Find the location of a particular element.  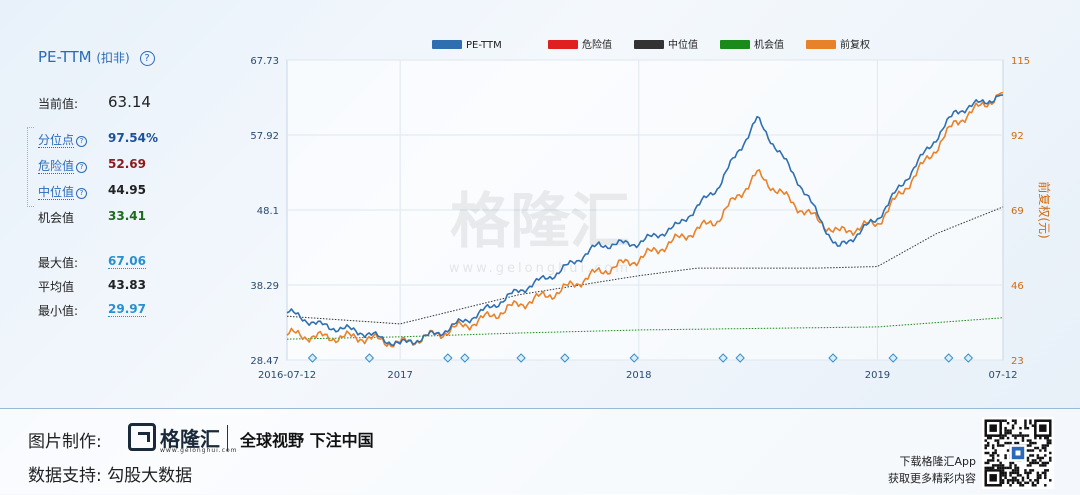

stat-row-1: 危险值? 52.69 is located at coordinates (92, 165).